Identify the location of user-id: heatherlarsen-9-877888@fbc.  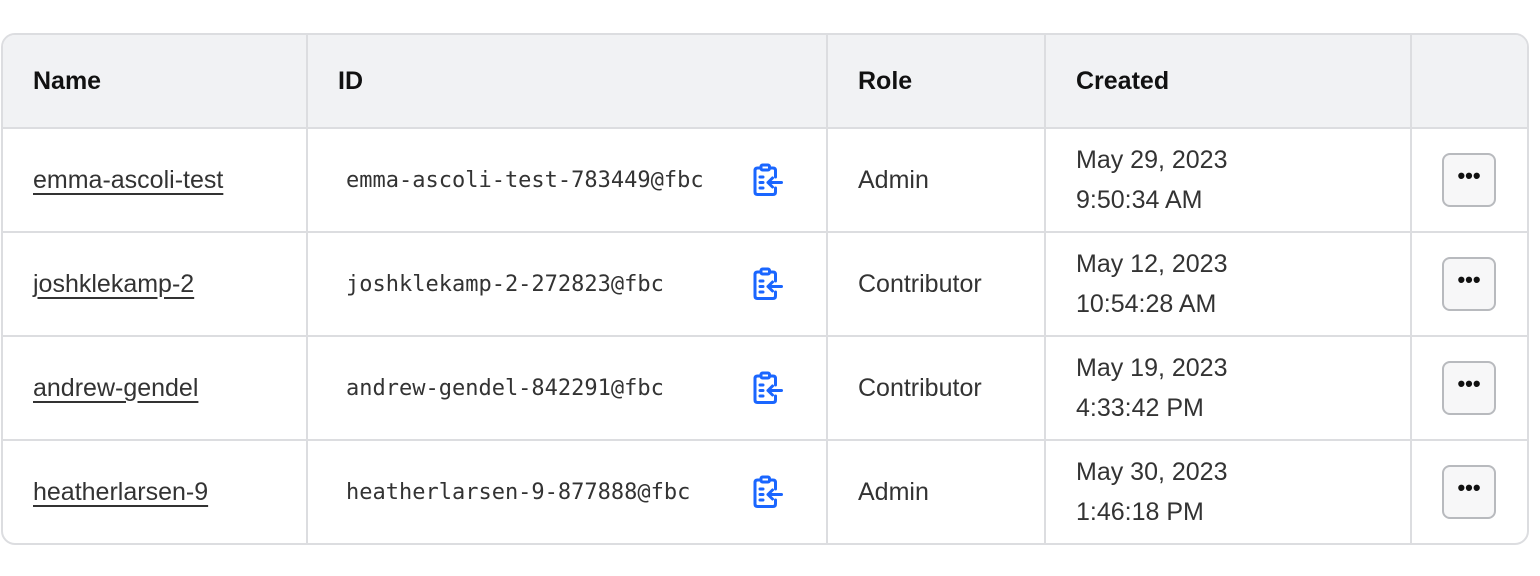
(518, 492).